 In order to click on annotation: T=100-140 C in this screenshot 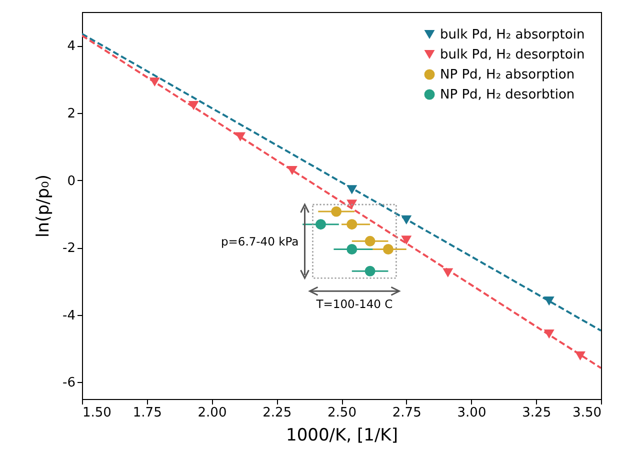, I will do `click(354, 304)`.